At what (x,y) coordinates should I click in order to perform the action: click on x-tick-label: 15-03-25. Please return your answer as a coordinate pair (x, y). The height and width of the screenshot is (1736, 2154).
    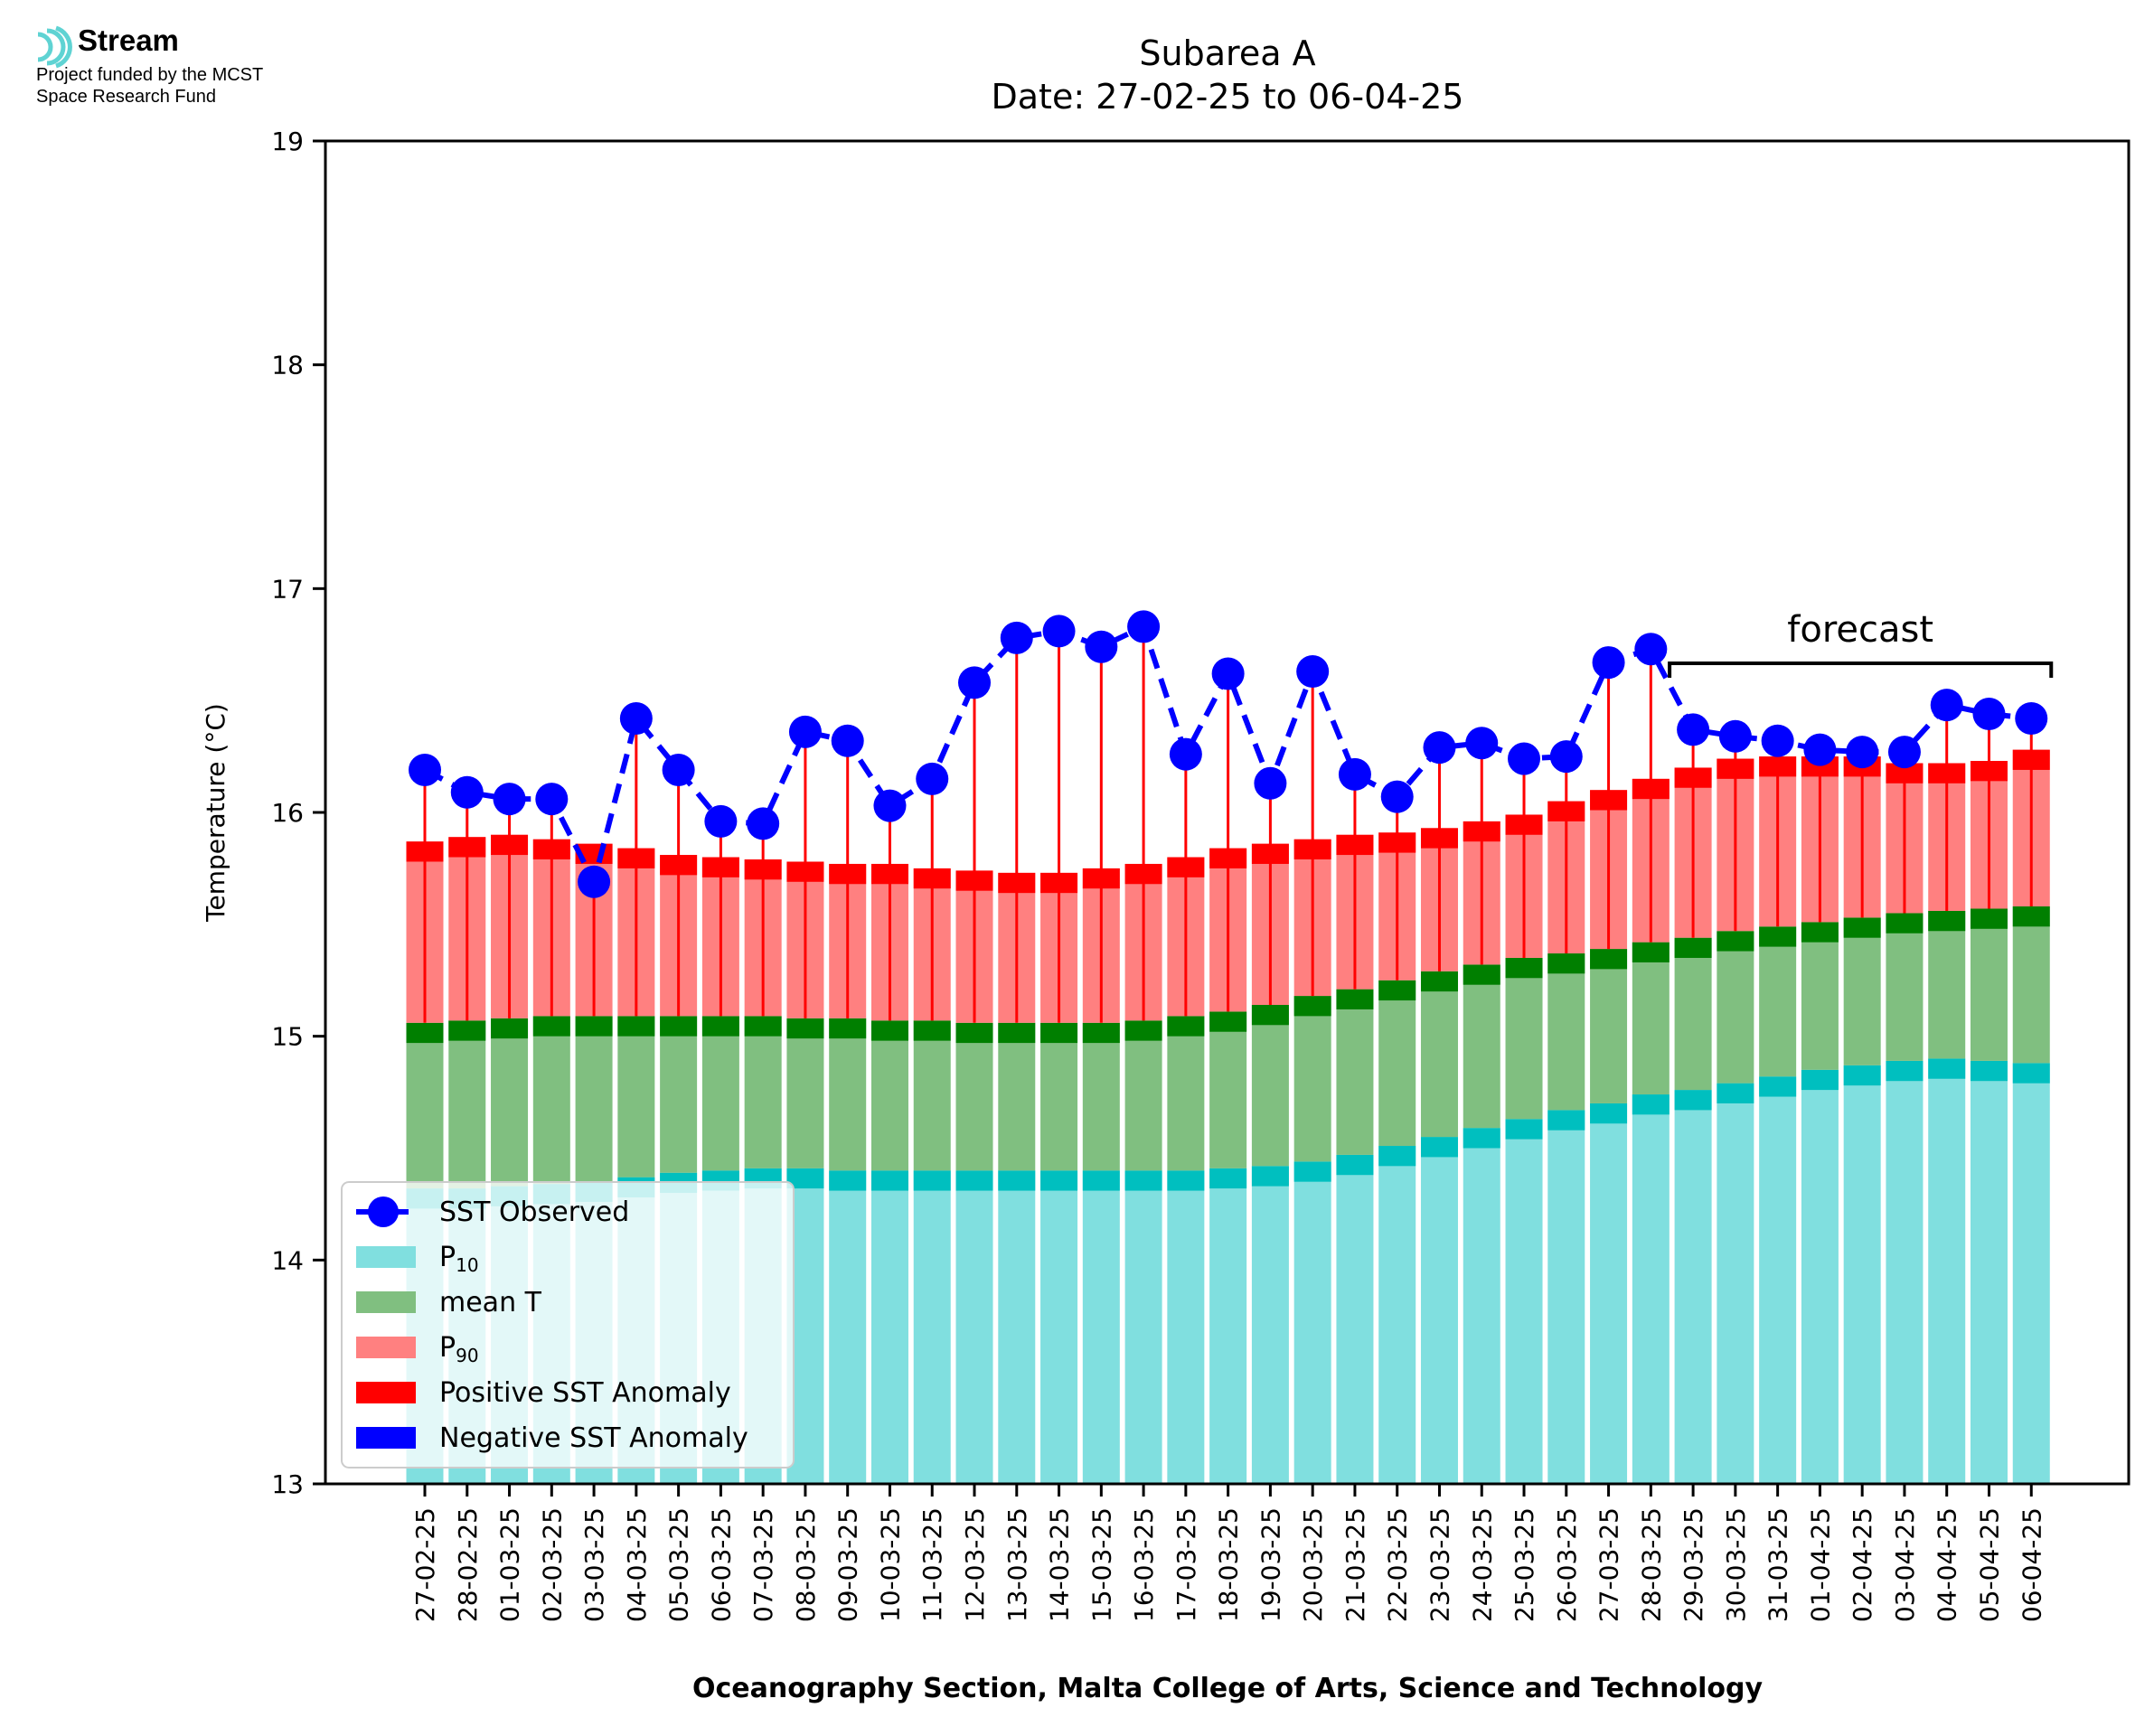
    Looking at the image, I should click on (1101, 1564).